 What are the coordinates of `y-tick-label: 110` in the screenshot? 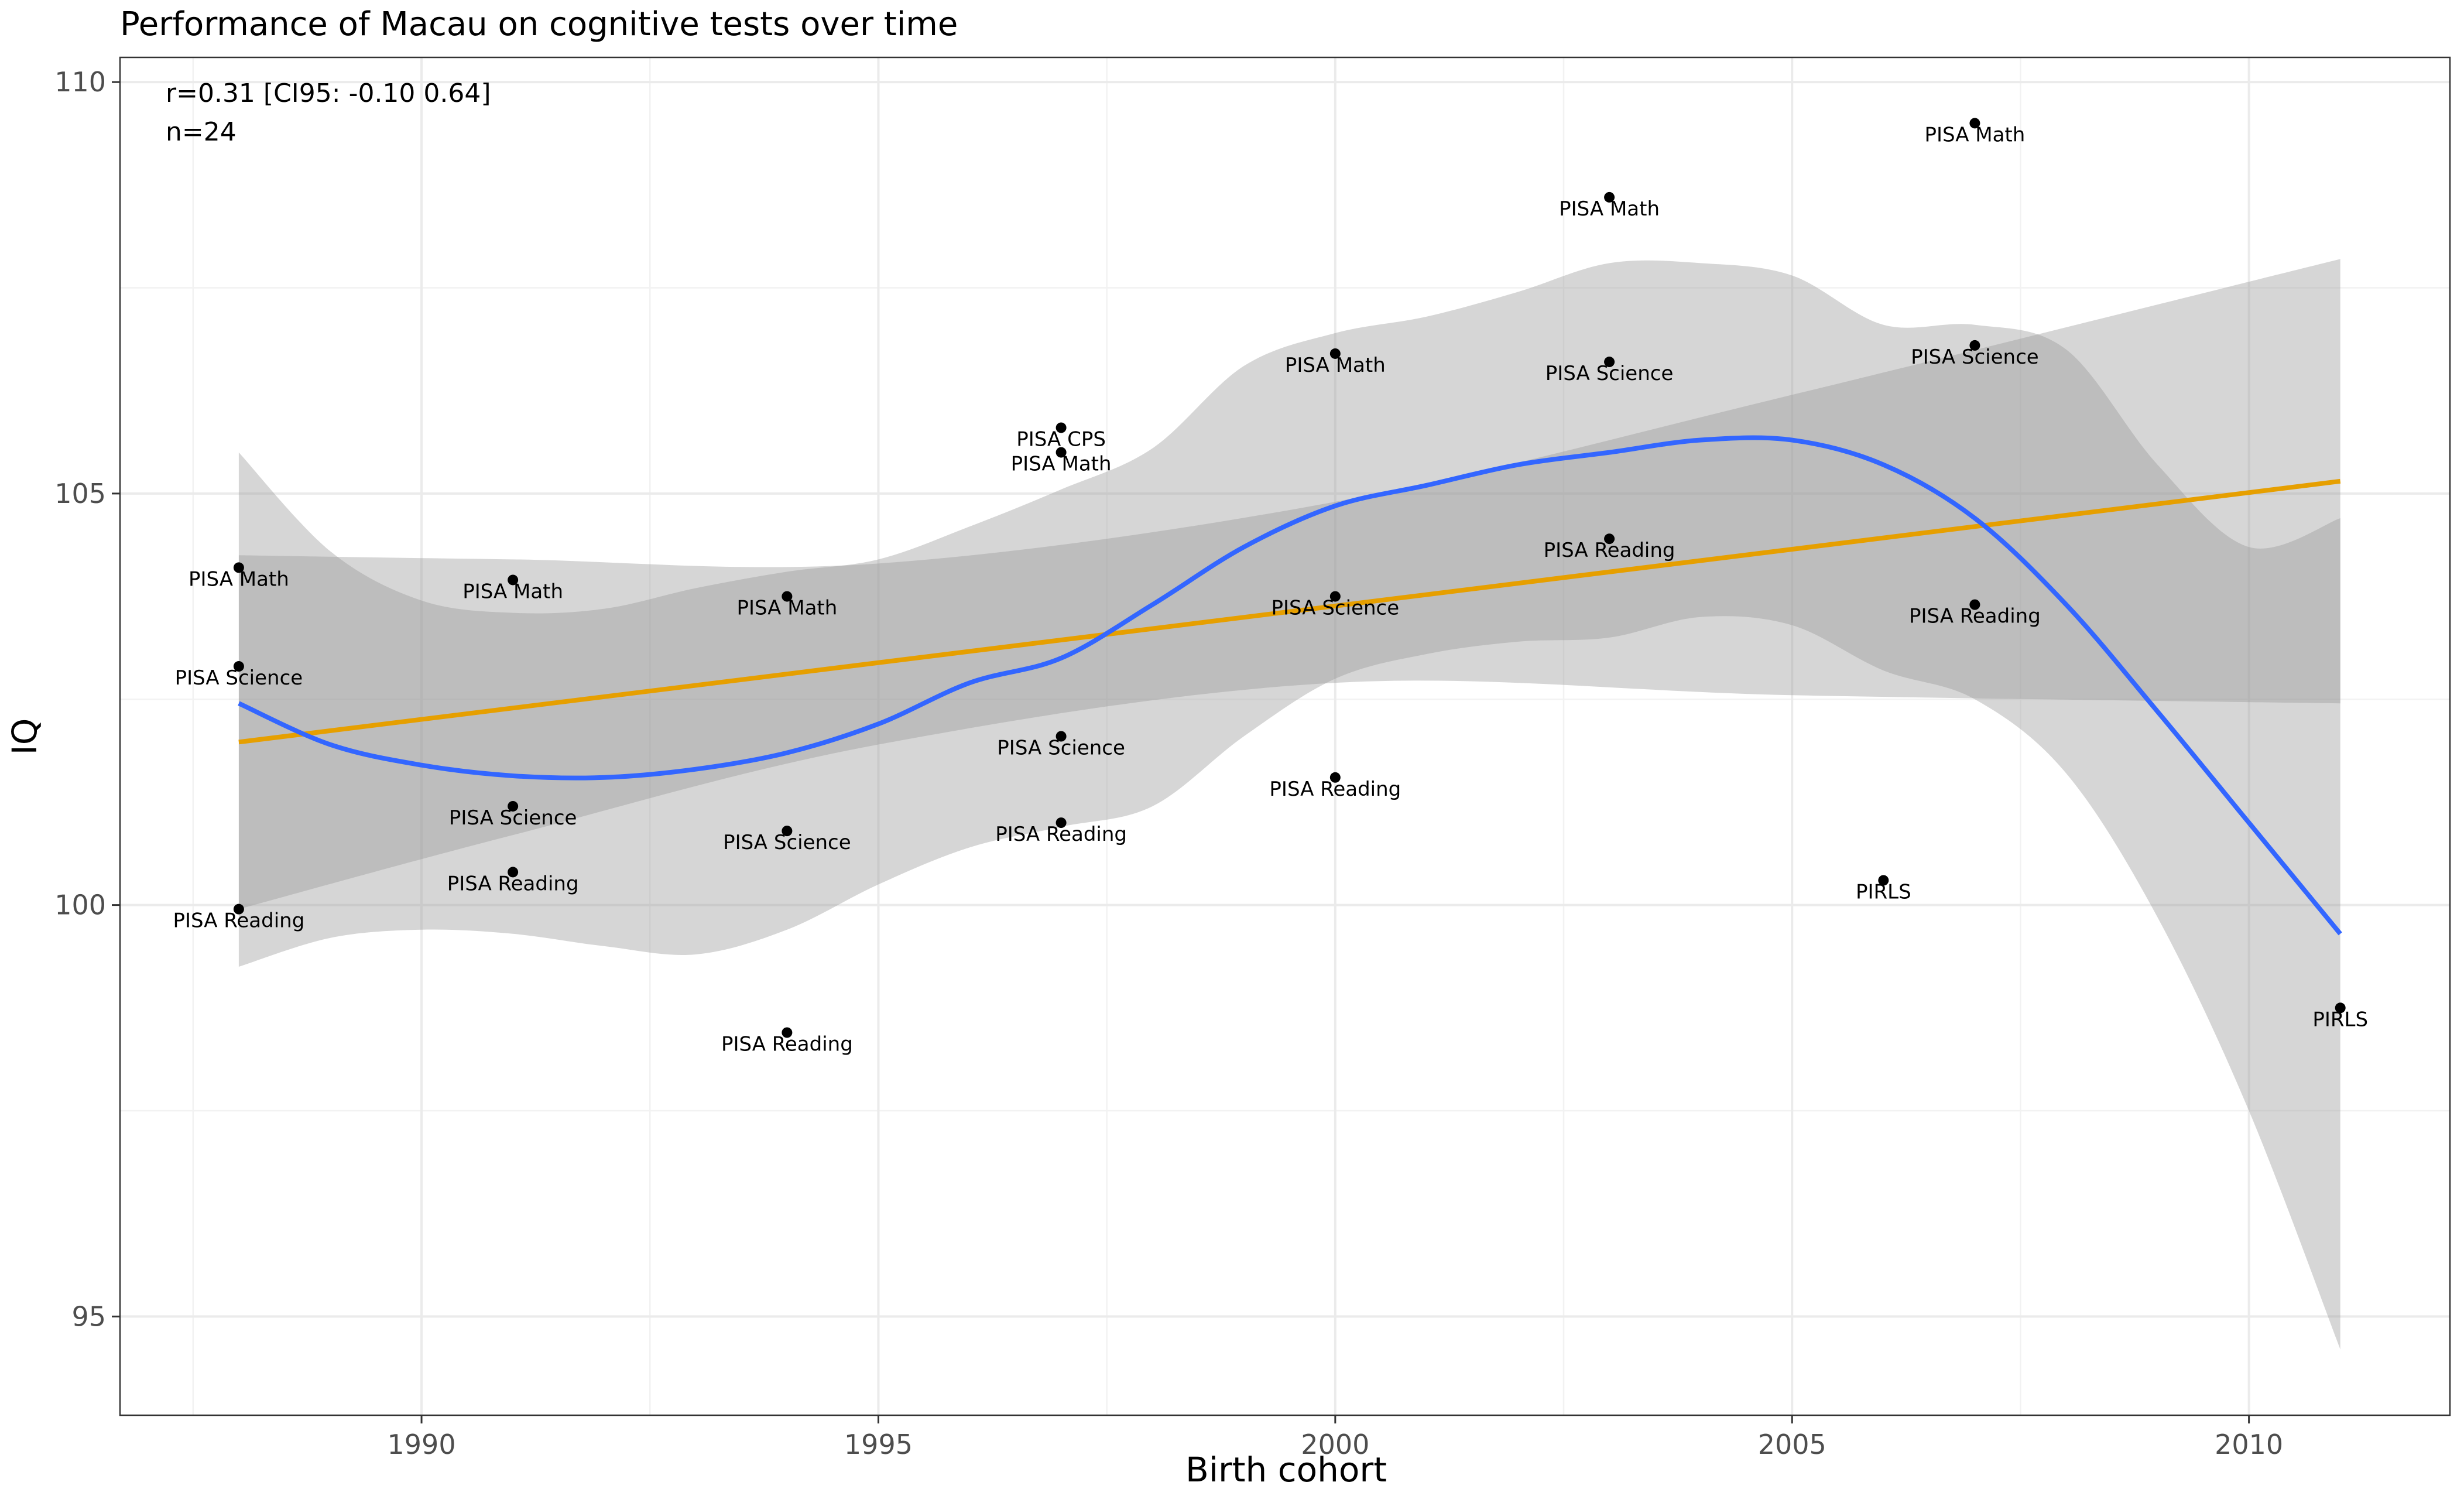 It's located at (80, 82).